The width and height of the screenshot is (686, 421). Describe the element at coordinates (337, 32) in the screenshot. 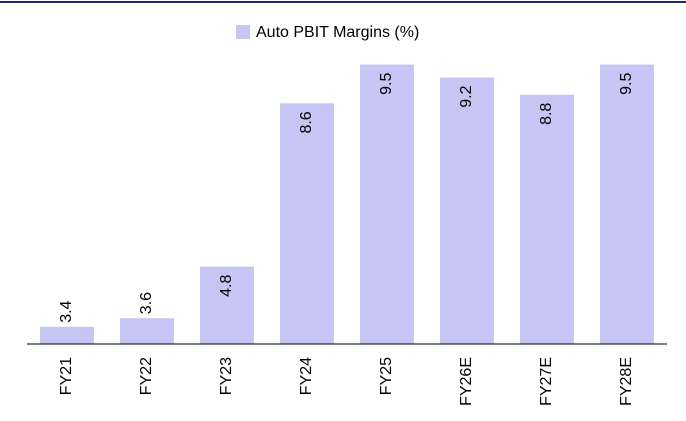

I see `legend-label: Auto PBIT Margins (%)` at that location.